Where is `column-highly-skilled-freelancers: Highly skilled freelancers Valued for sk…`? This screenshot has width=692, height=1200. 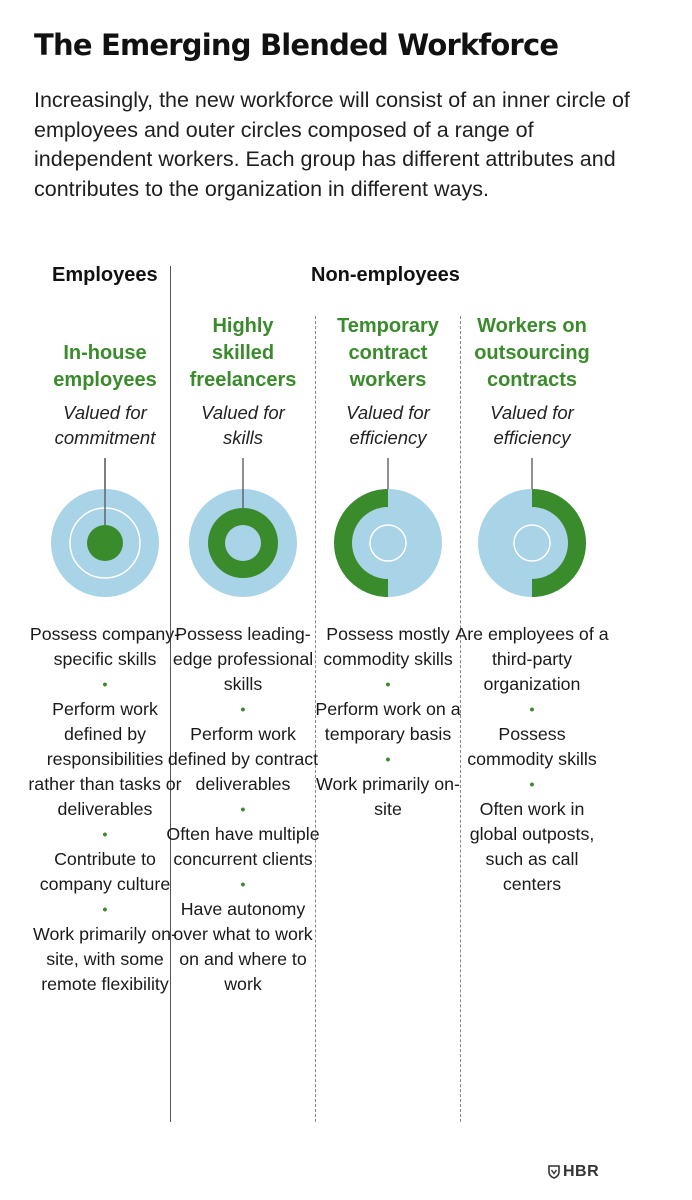 column-highly-skilled-freelancers: Highly skilled freelancers Valued for sk… is located at coordinates (242, 652).